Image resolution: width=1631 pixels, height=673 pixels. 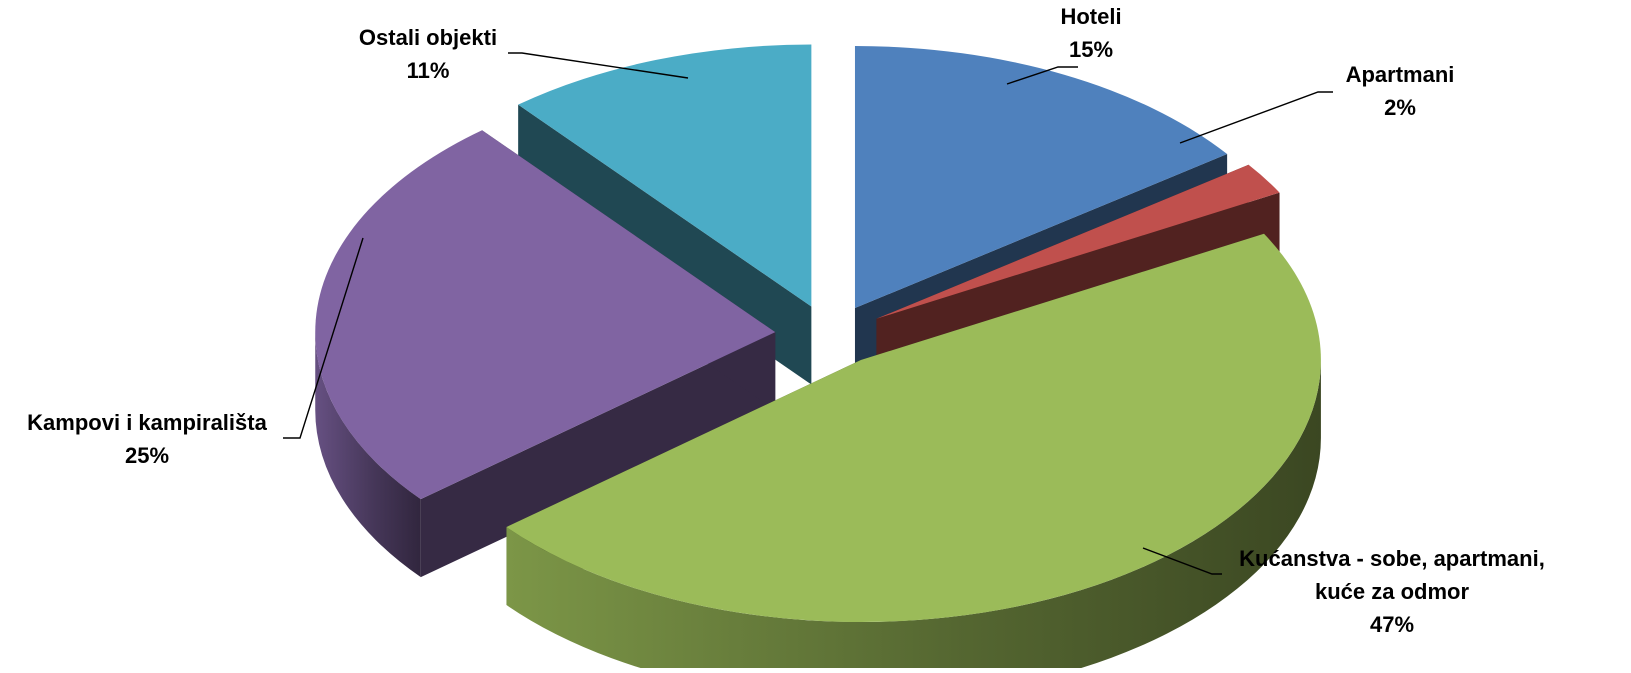 I want to click on slice-label: Kampovi i kampirališta 25%, so click(x=147, y=439).